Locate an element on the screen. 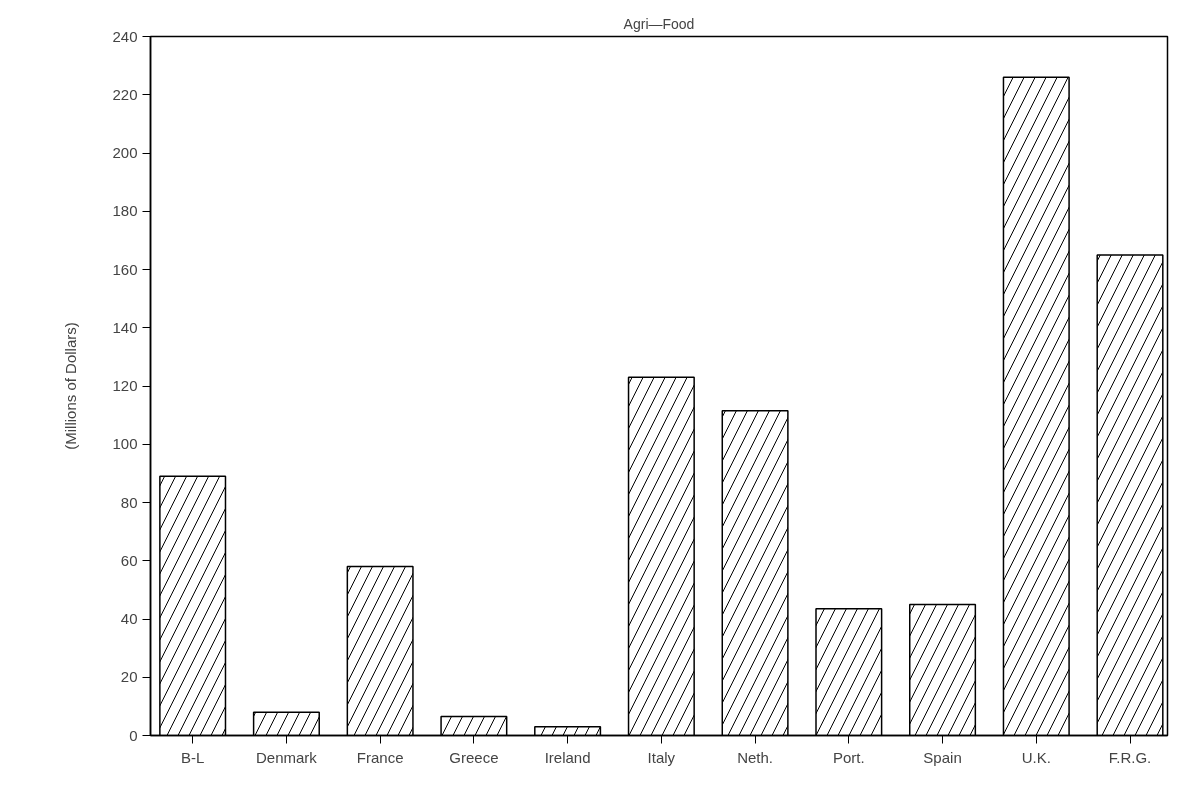 The width and height of the screenshot is (1185, 787). x-tick-label: Greece is located at coordinates (474, 757).